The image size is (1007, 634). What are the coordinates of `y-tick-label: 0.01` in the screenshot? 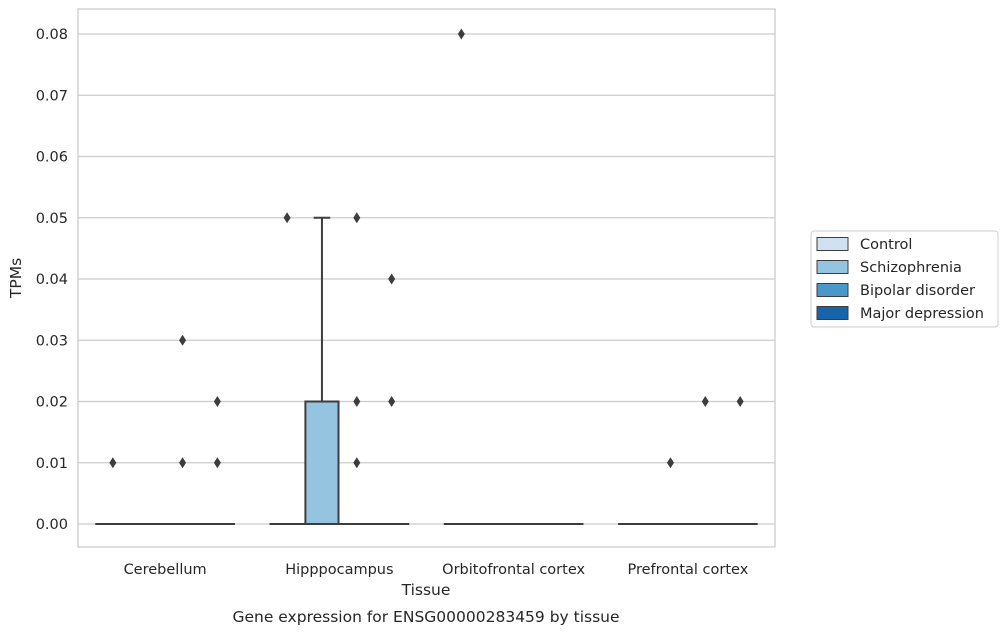 It's located at (52, 464).